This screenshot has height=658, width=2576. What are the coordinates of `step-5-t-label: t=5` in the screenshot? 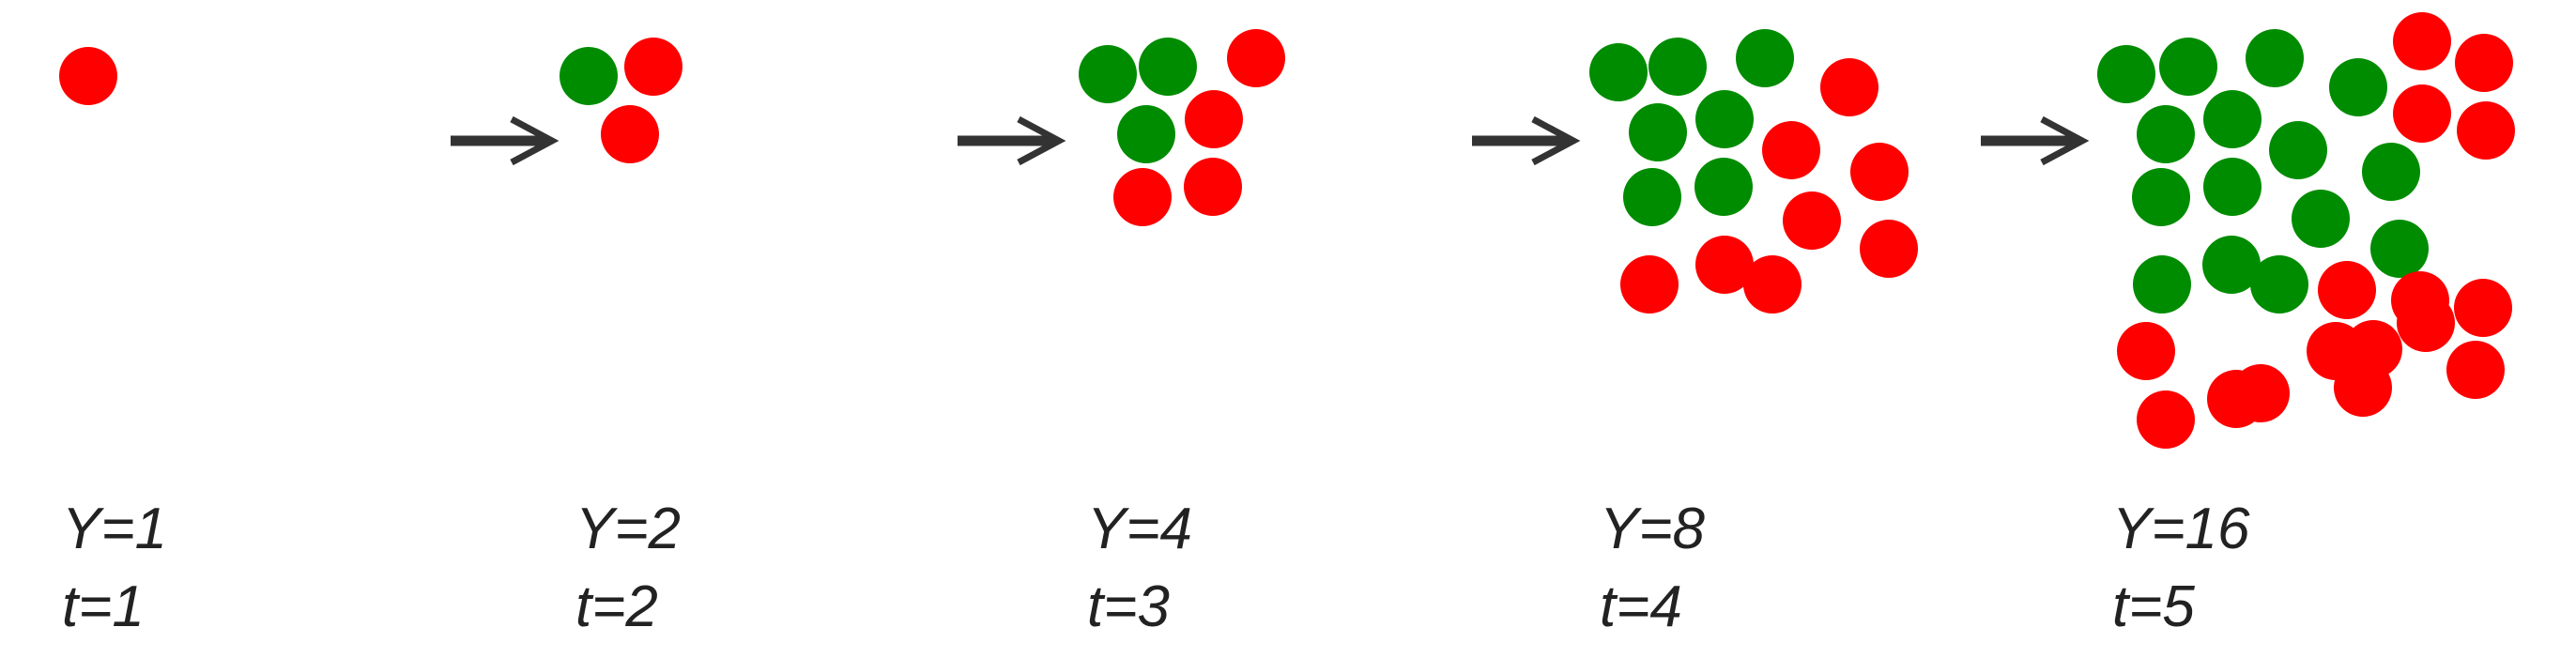 It's located at (2153, 606).